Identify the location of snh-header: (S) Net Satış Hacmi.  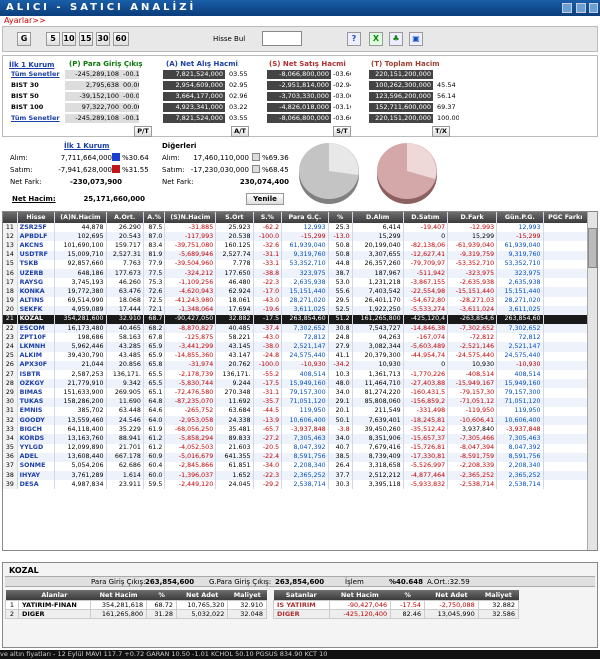
(307, 64).